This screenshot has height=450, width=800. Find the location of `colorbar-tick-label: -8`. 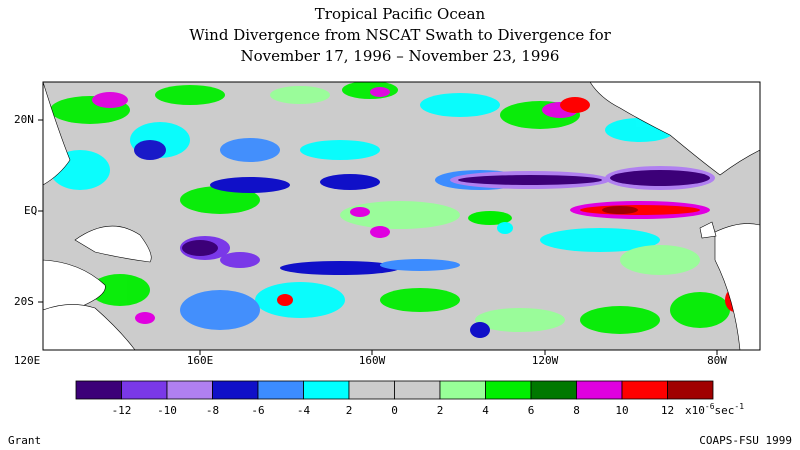

colorbar-tick-label: -8 is located at coordinates (212, 410).